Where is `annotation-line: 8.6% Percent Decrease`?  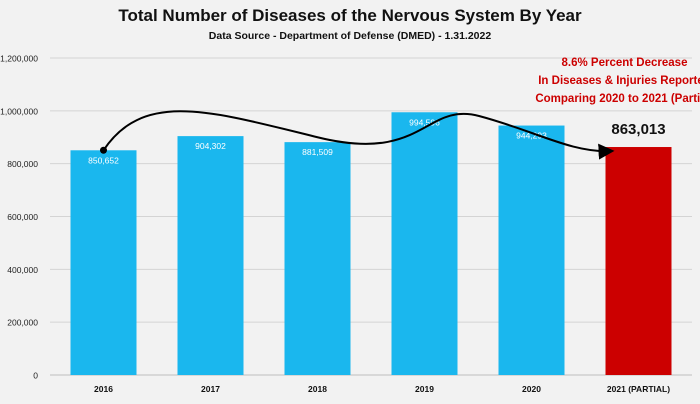 annotation-line: 8.6% Percent Decrease is located at coordinates (625, 63).